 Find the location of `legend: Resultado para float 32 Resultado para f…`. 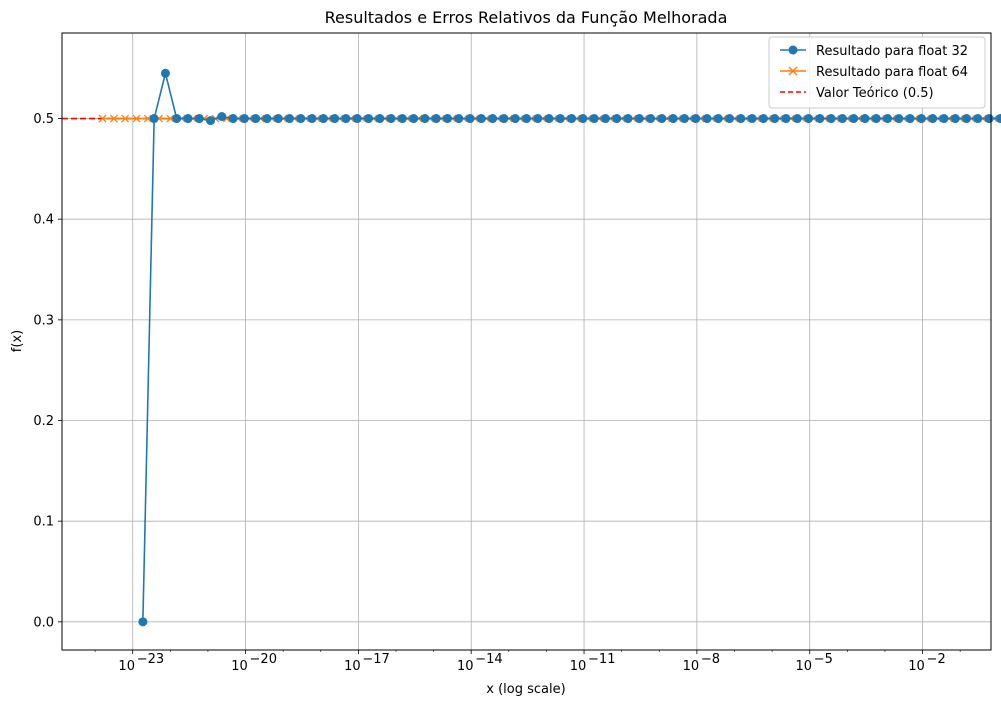

legend: Resultado para float 32 Resultado para f… is located at coordinates (877, 72).